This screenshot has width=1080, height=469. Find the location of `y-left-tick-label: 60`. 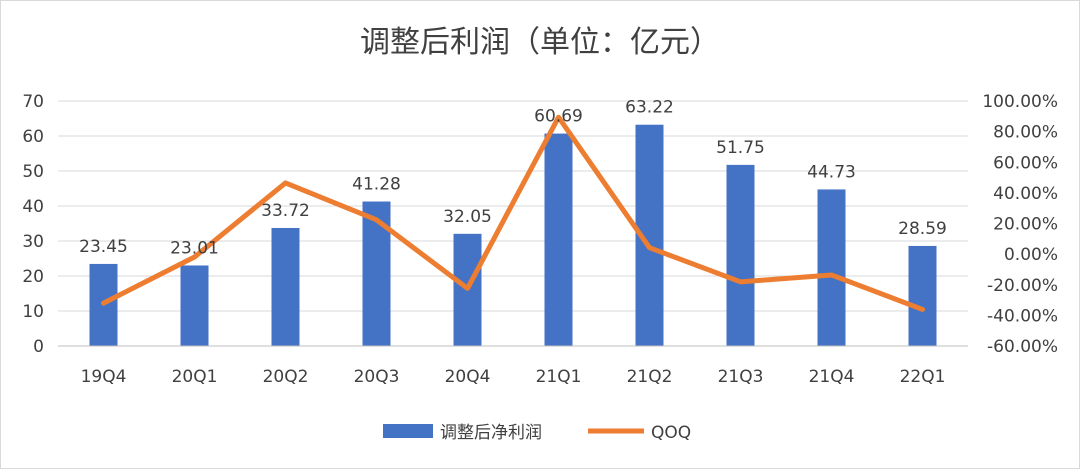

y-left-tick-label: 60 is located at coordinates (33, 137).